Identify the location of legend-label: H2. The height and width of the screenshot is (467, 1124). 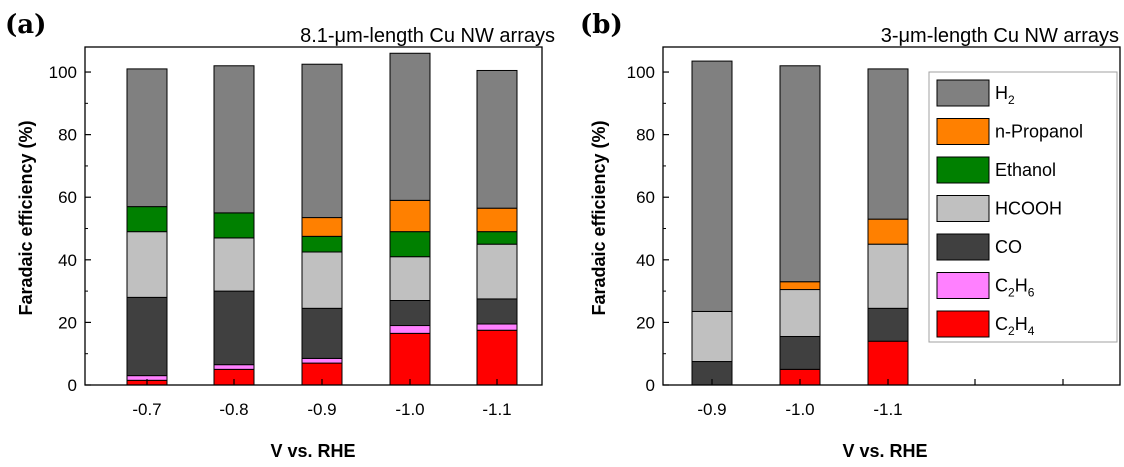
(1005, 95).